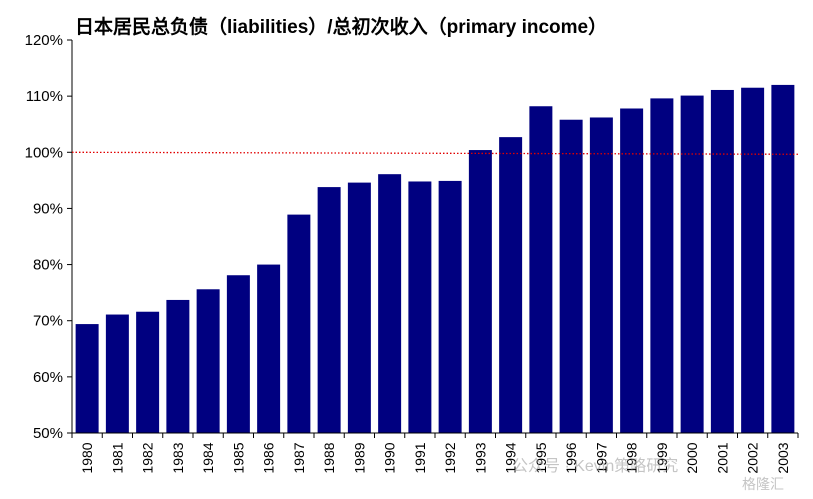  I want to click on x-tick-label: 1982, so click(148, 457).